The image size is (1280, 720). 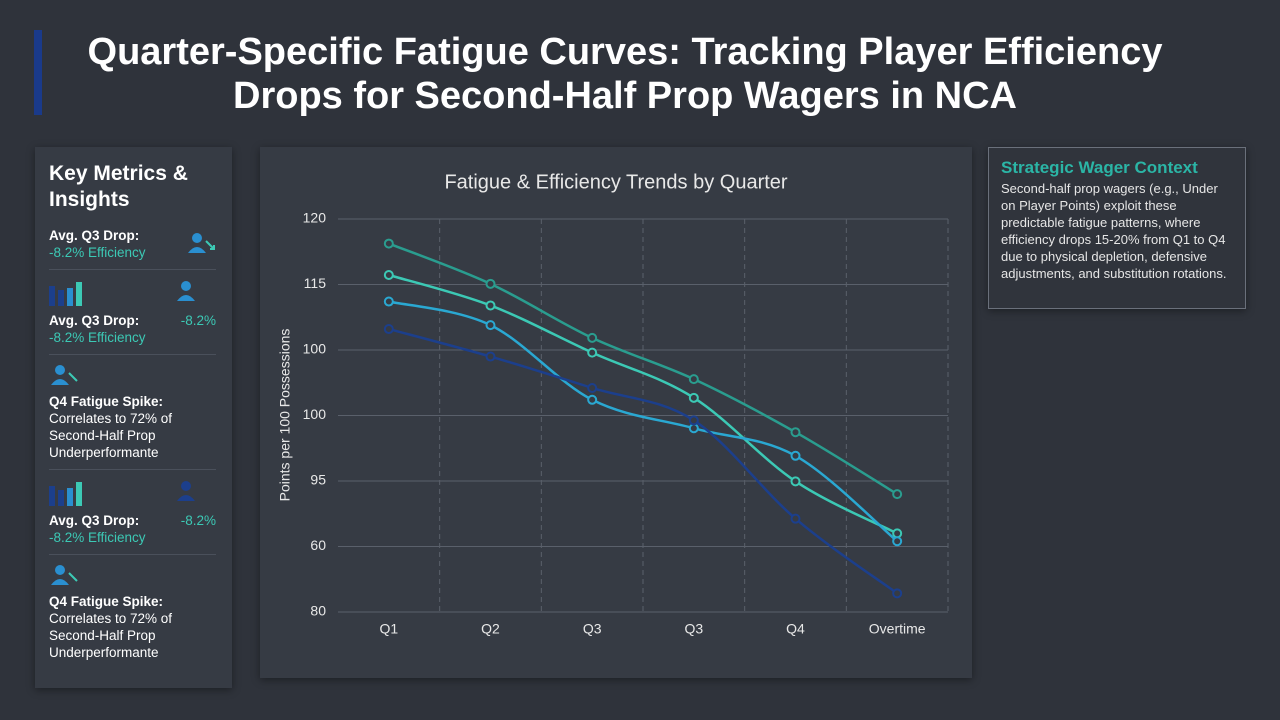 I want to click on panel-heading: Key Metrics & Insights, so click(x=118, y=186).